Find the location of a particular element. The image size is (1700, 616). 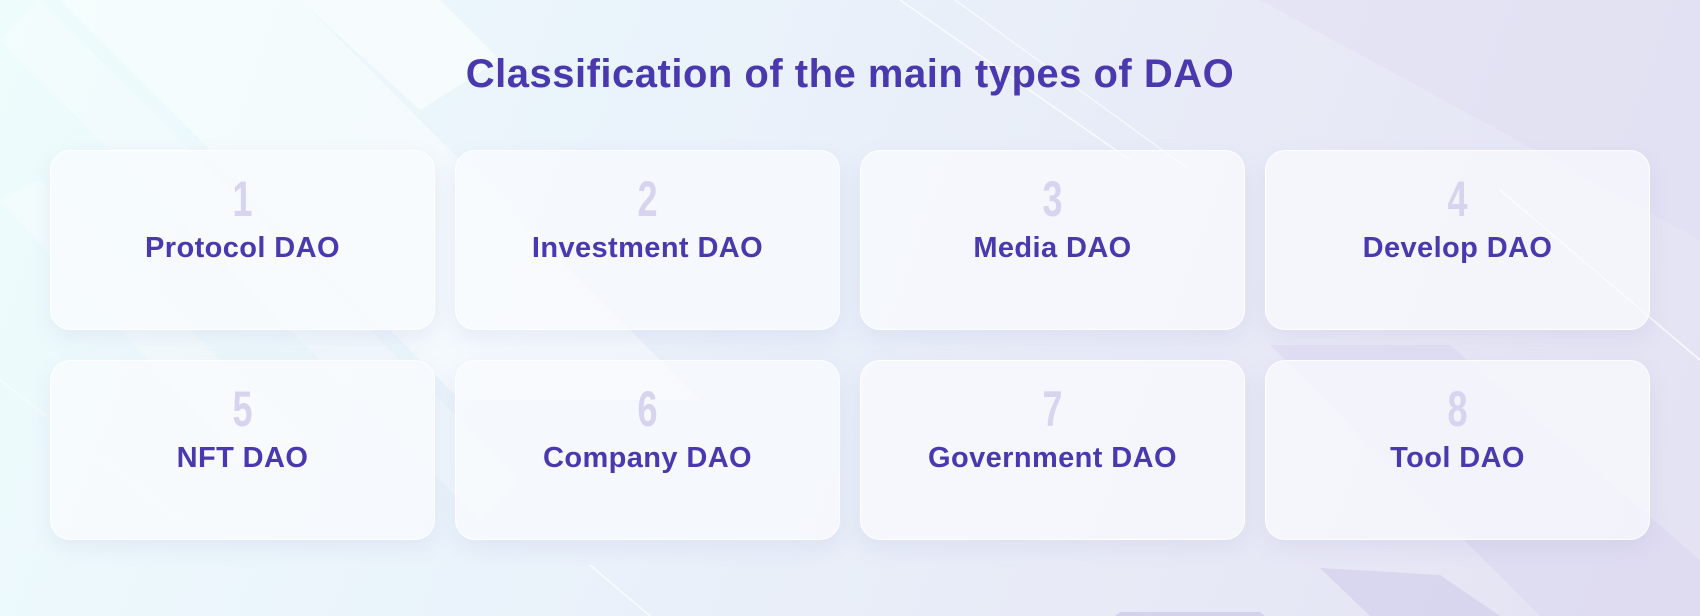

card-title: NFT DAO is located at coordinates (242, 458).